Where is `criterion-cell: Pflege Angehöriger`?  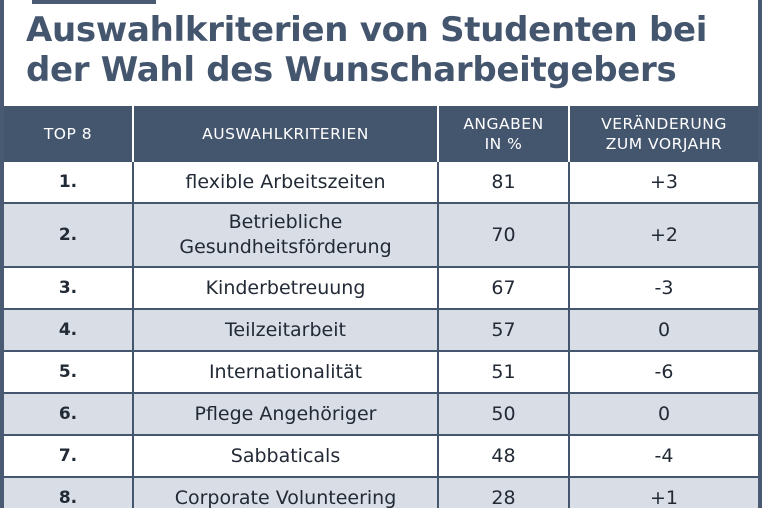
criterion-cell: Pflege Angehöriger is located at coordinates (286, 414).